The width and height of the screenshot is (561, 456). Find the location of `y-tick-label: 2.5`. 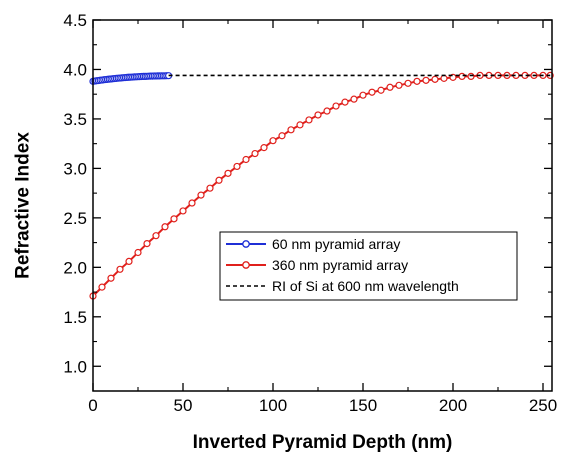

y-tick-label: 2.5 is located at coordinates (75, 218).